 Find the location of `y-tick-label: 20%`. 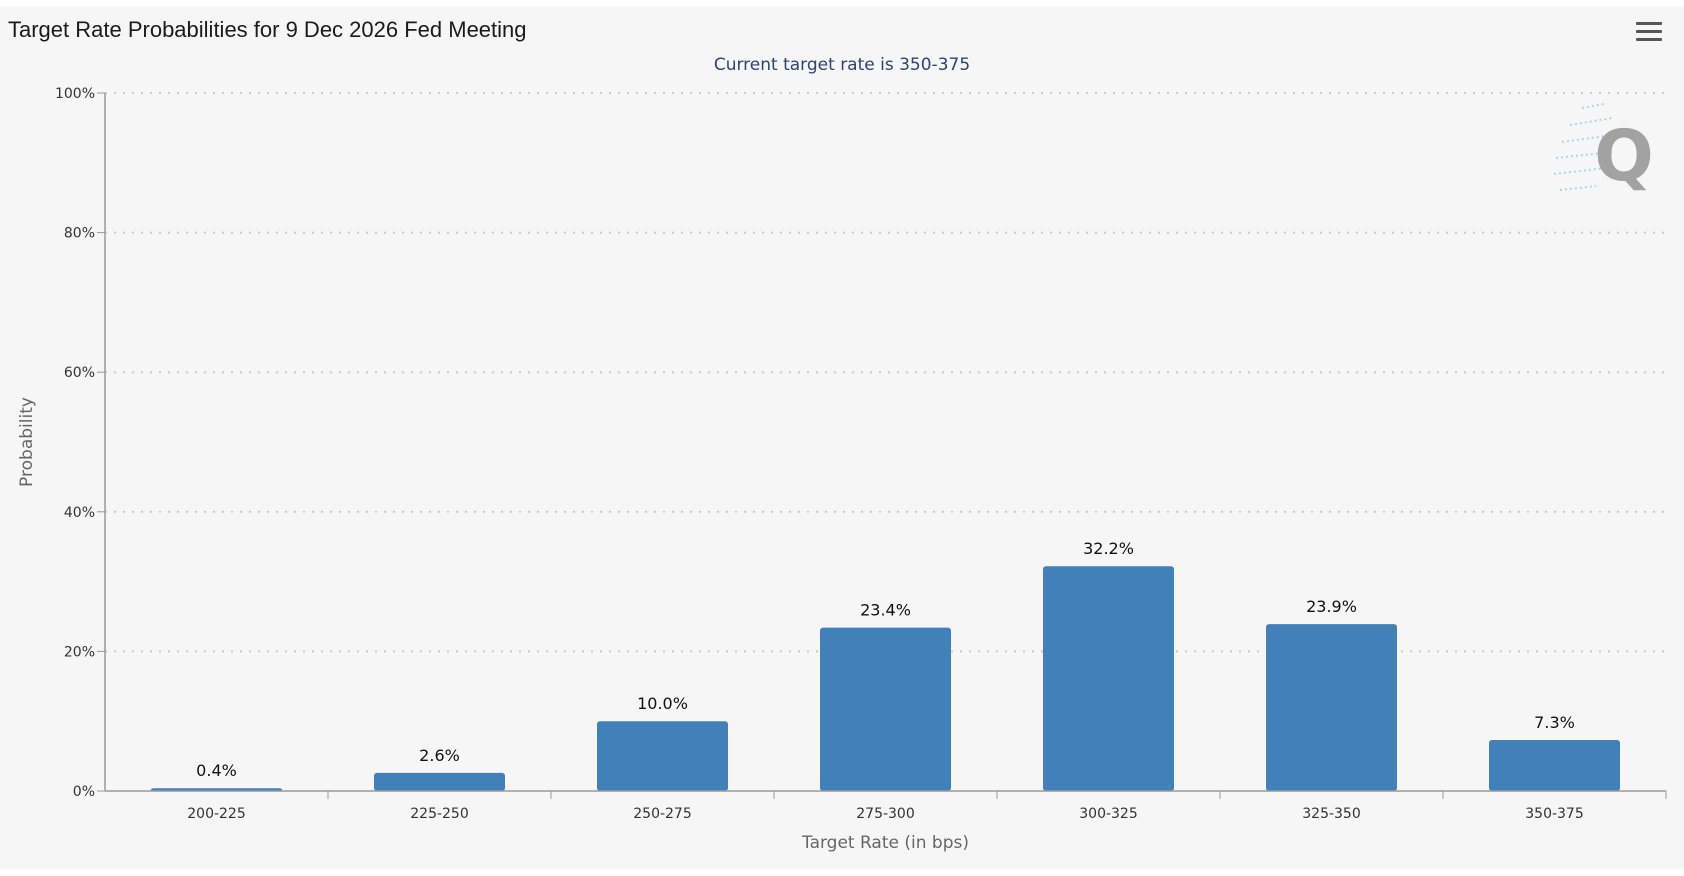

y-tick-label: 20% is located at coordinates (79, 652).